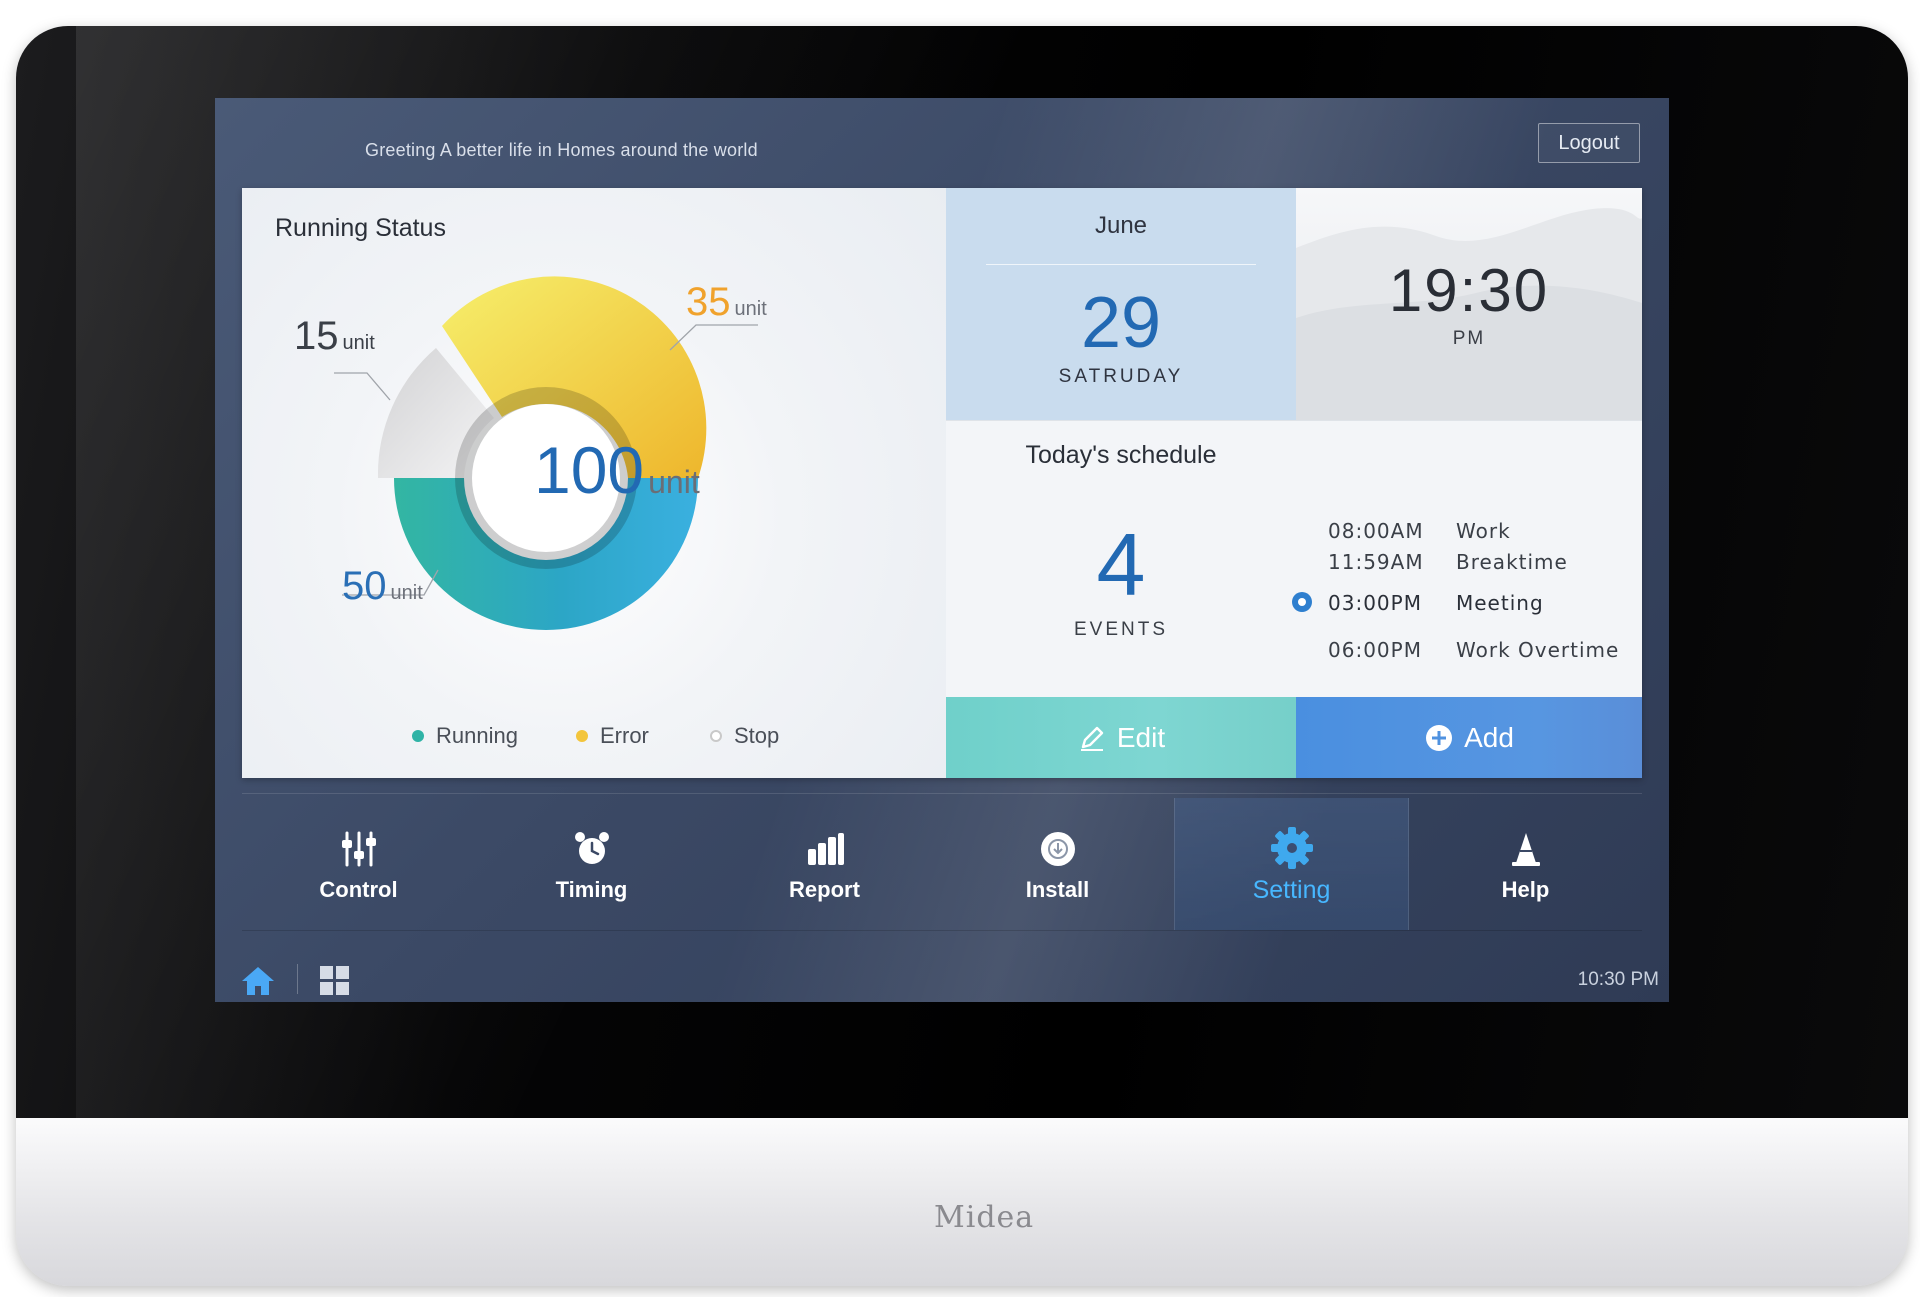  I want to click on error-value-number: 35, so click(708, 302).